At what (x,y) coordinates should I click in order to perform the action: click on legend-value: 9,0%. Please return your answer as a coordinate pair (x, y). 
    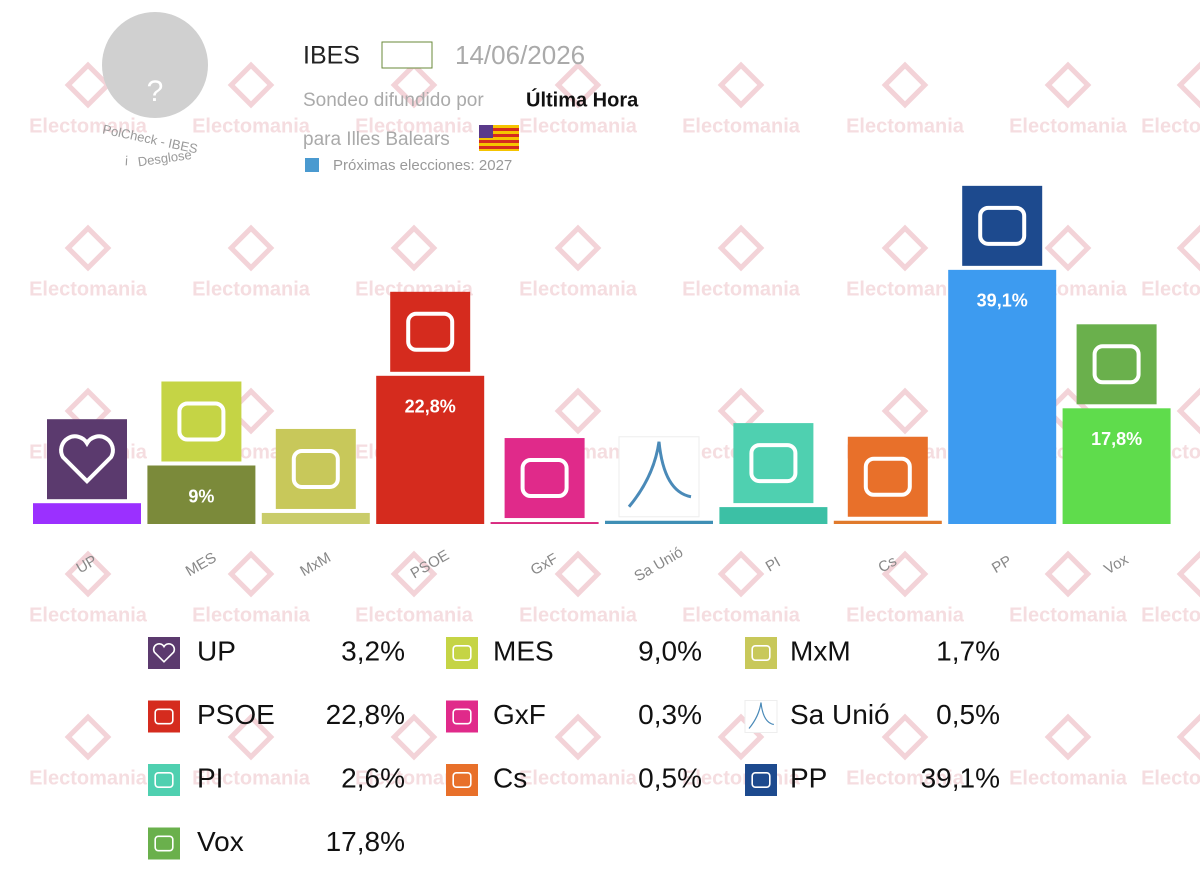
    Looking at the image, I should click on (670, 650).